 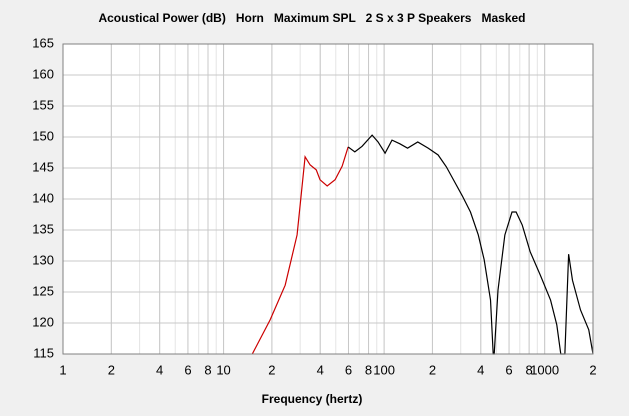 I want to click on y-tick-label: 140, so click(x=43, y=197).